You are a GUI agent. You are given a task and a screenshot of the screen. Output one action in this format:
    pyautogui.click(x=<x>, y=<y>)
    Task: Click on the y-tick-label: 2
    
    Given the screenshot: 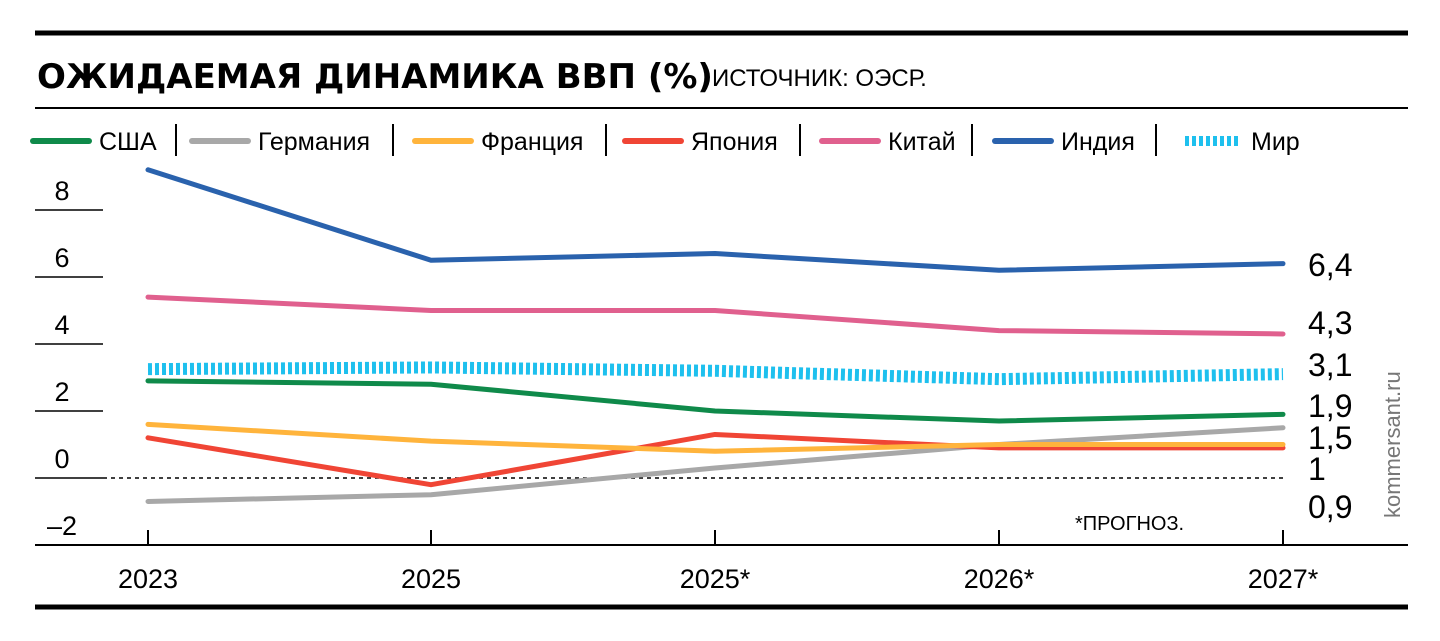 What is the action you would take?
    pyautogui.click(x=61, y=392)
    